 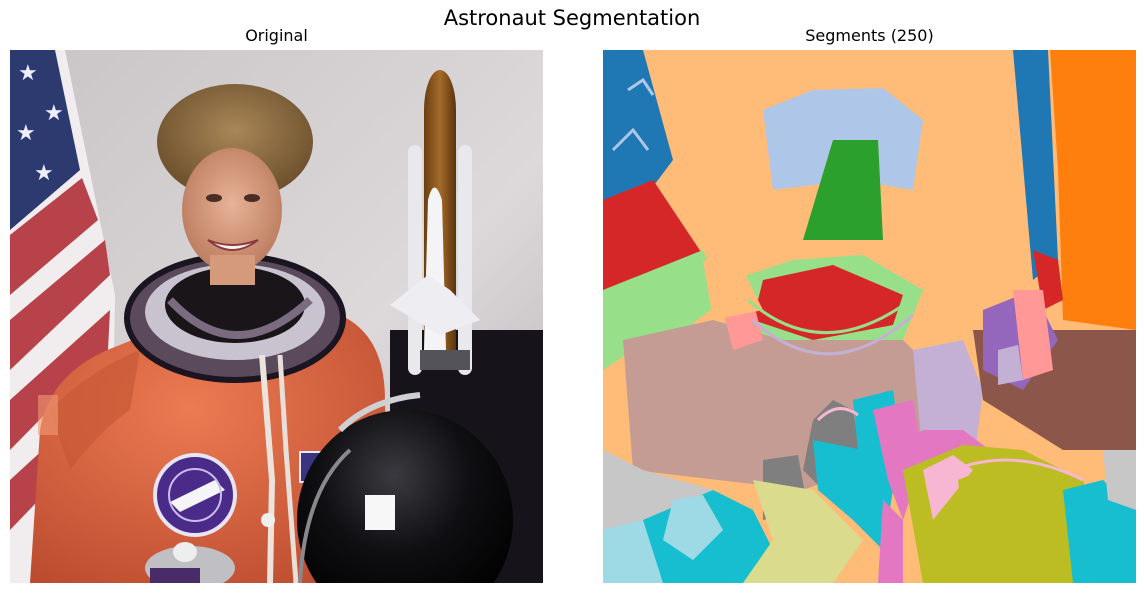 What do you see at coordinates (572, 18) in the screenshot?
I see `figure-title: Astronaut Segmentation` at bounding box center [572, 18].